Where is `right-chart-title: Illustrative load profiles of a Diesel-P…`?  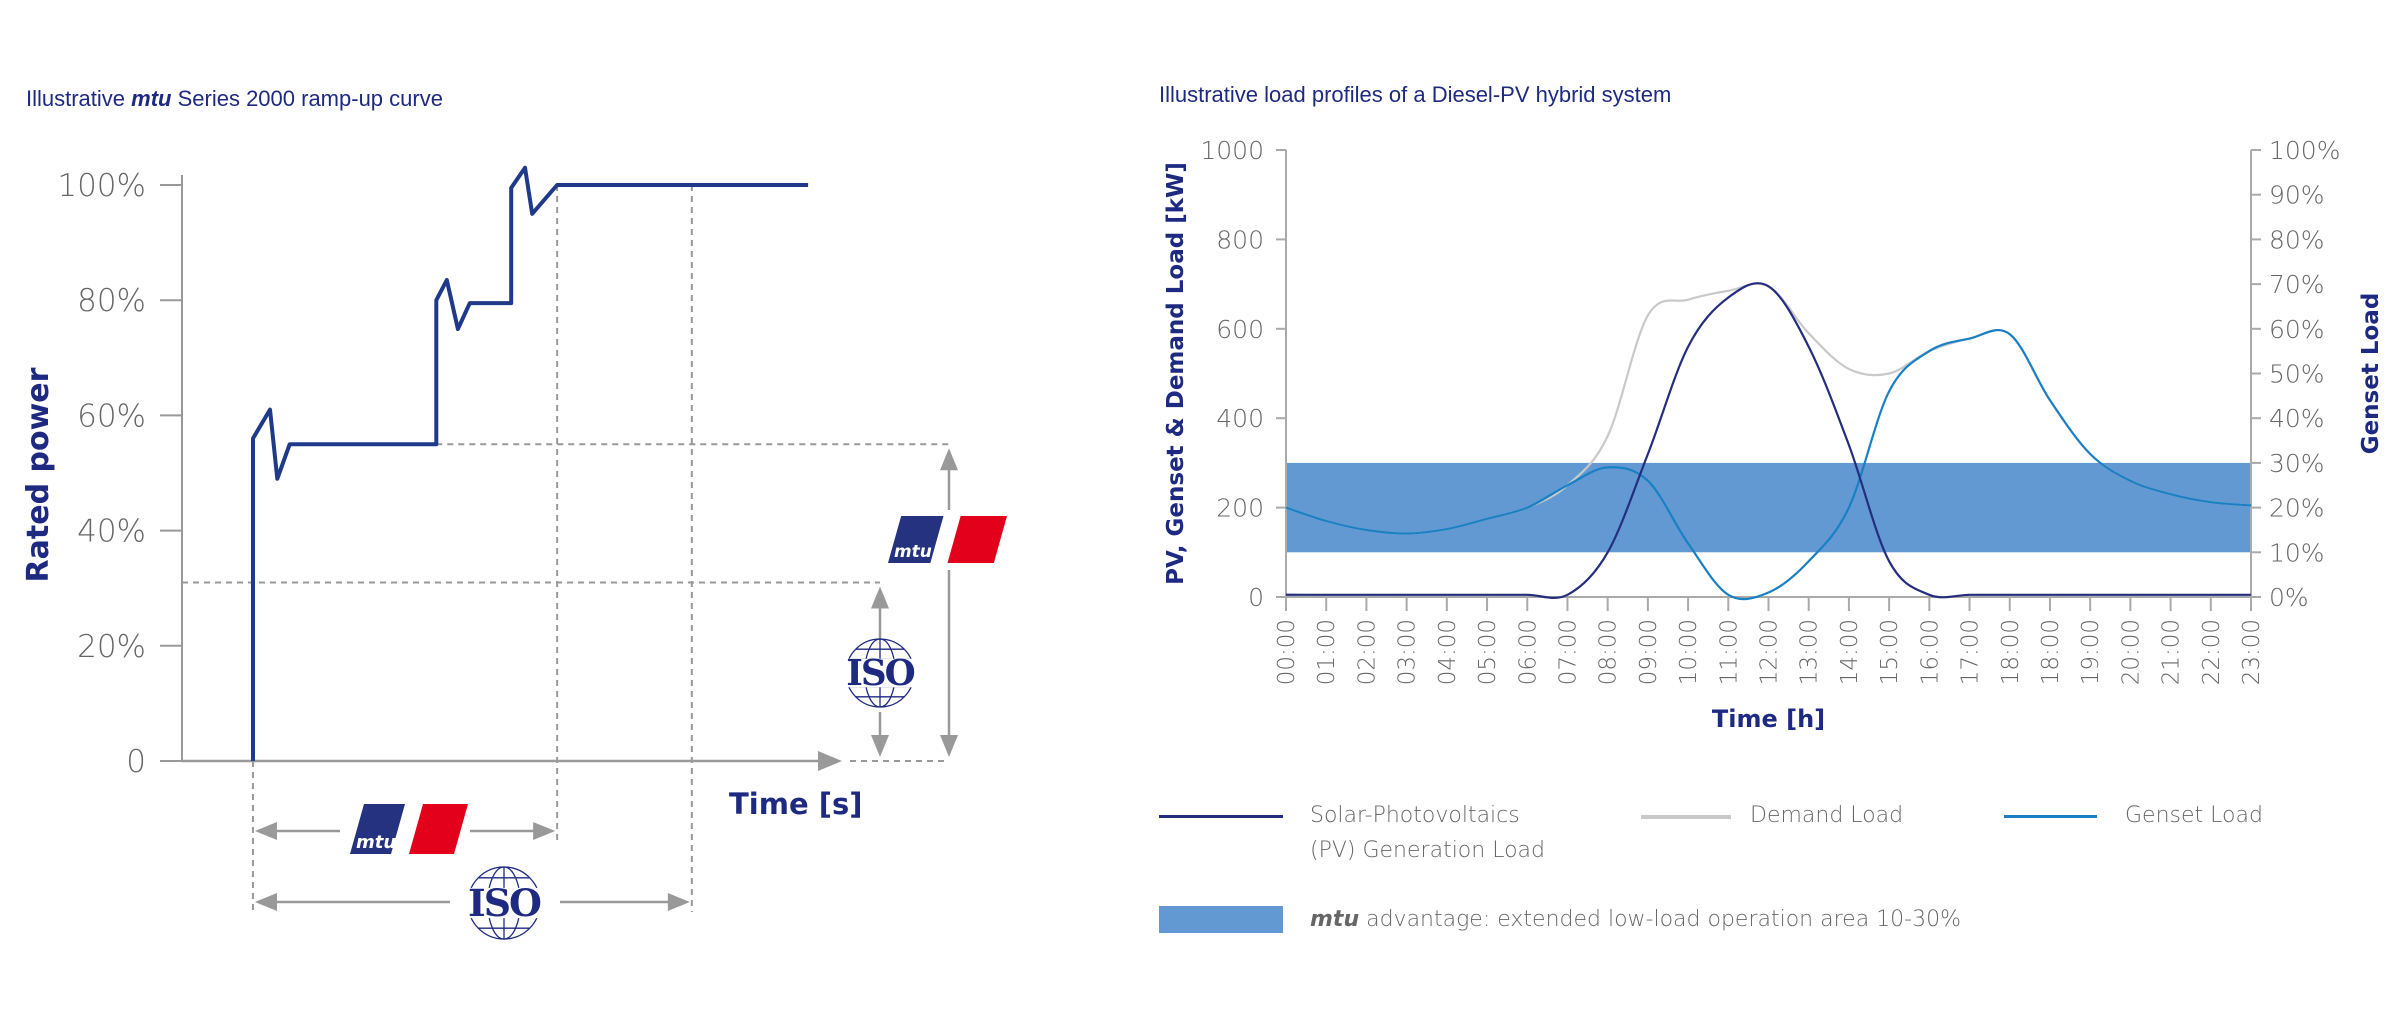
right-chart-title: Illustrative load profiles of a Diesel-P… is located at coordinates (1415, 94).